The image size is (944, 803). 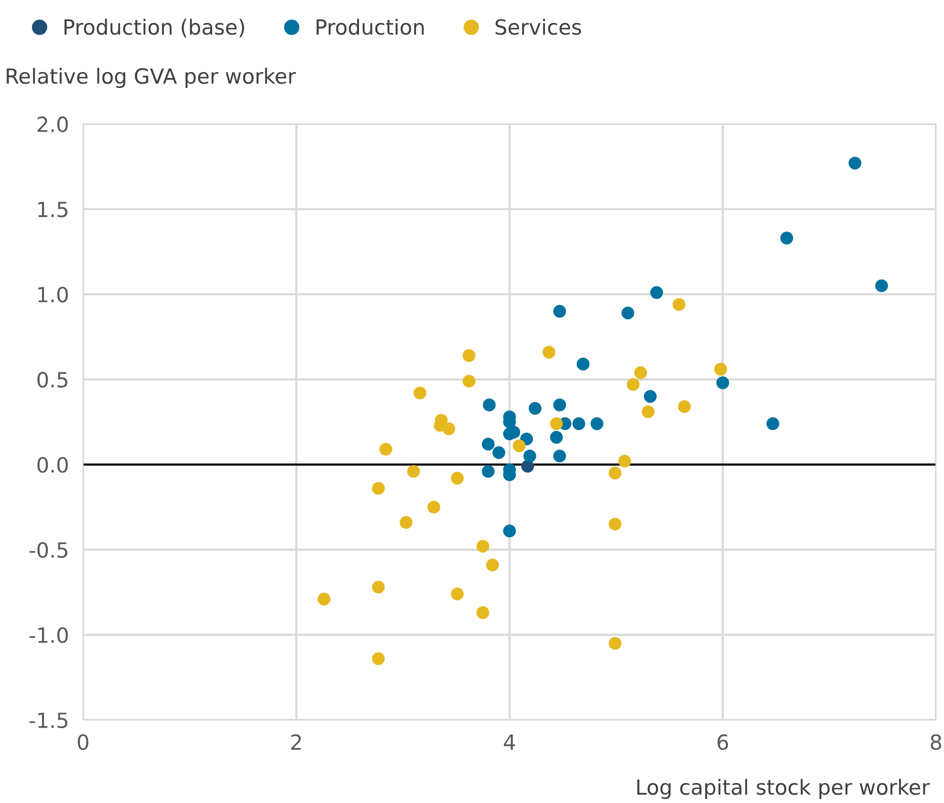 I want to click on x-tick-label: 8, so click(x=936, y=742).